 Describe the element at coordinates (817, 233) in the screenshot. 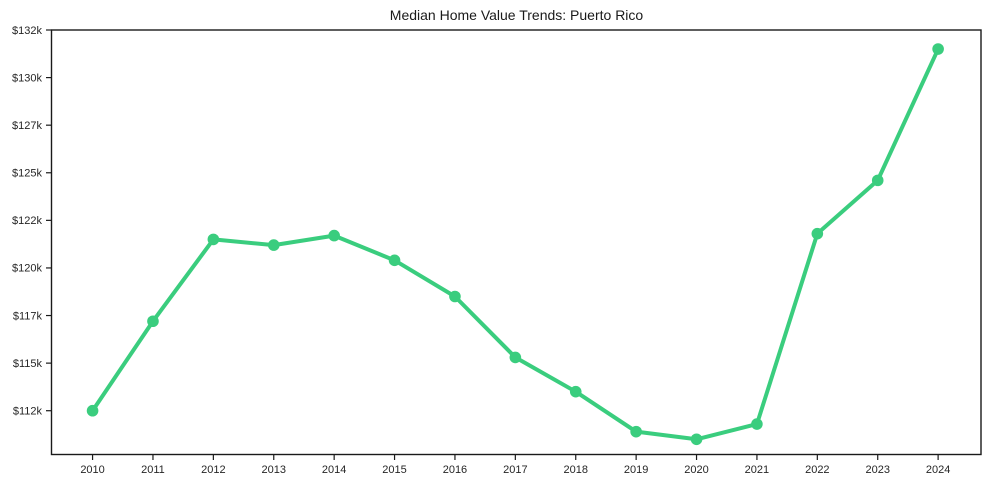

I see `data-point-2022` at that location.